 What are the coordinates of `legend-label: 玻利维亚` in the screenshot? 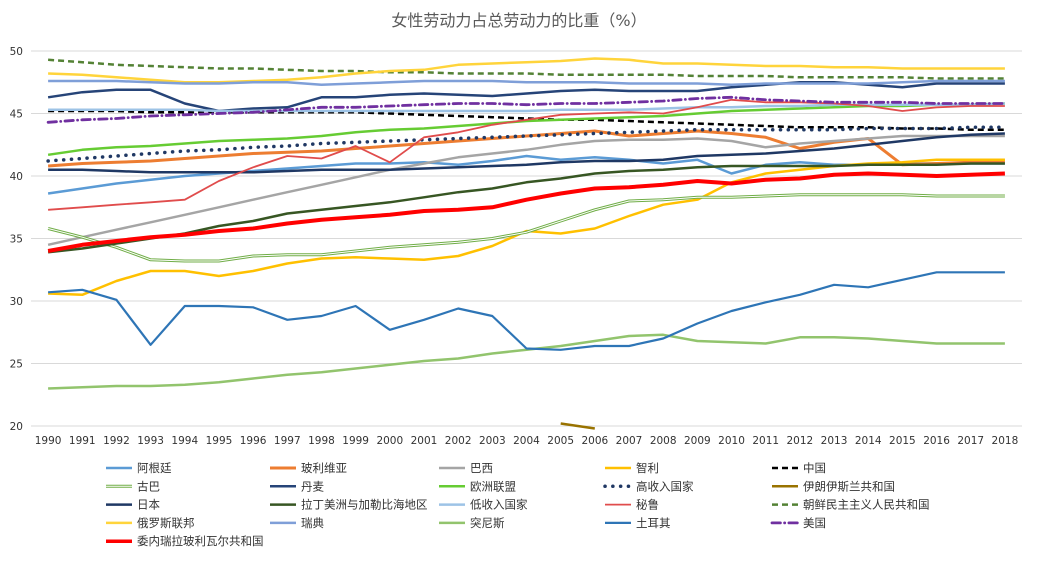 It's located at (324, 468).